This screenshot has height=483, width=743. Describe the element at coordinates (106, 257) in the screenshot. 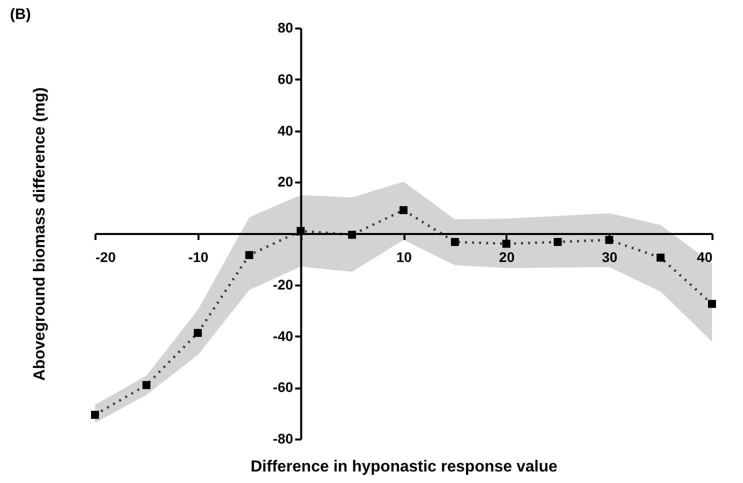

I see `x-tick-label: -20` at that location.